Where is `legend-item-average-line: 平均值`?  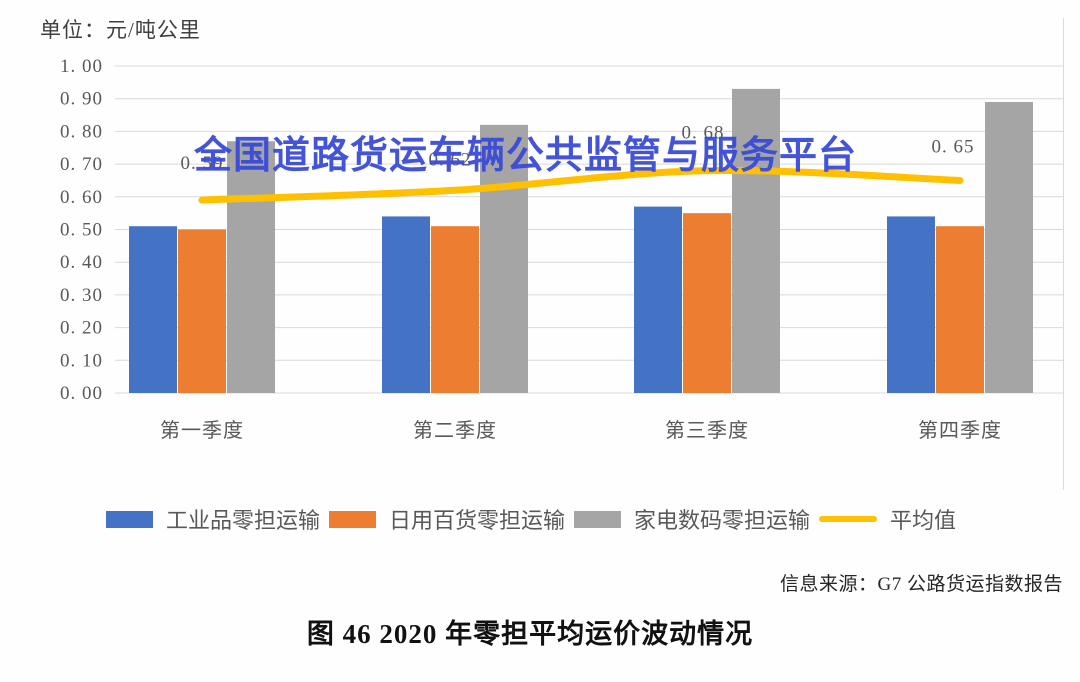
legend-item-average-line: 平均值 is located at coordinates (887, 519).